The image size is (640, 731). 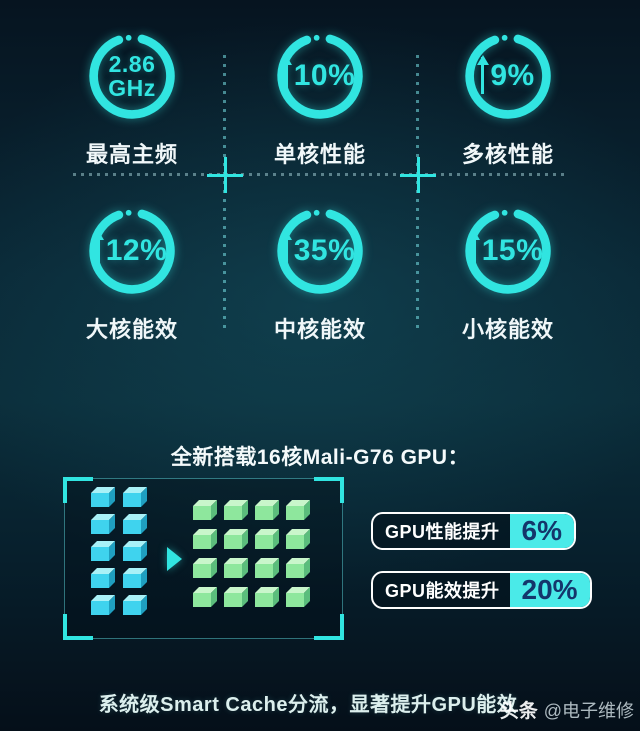 I want to click on stat-value-line2: GHz, so click(x=132, y=88).